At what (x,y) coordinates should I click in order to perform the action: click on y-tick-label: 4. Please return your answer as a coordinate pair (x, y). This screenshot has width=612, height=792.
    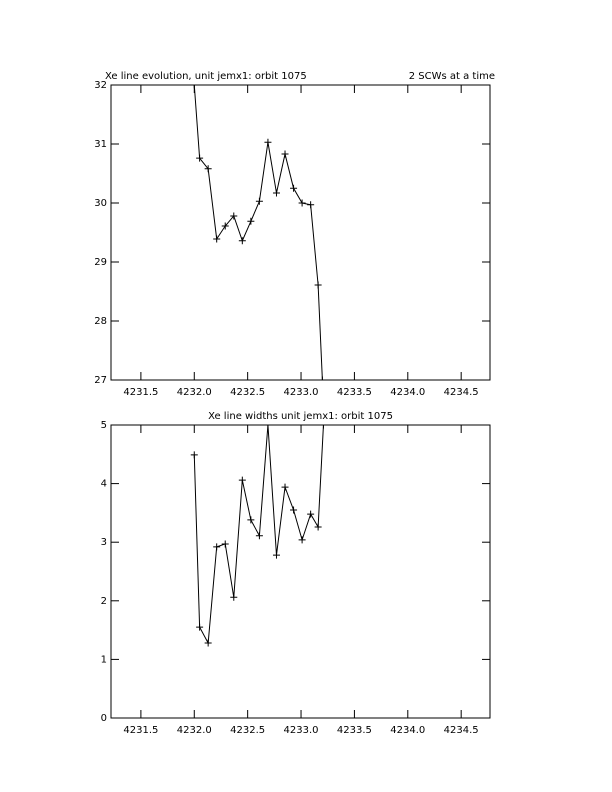
    Looking at the image, I should click on (104, 484).